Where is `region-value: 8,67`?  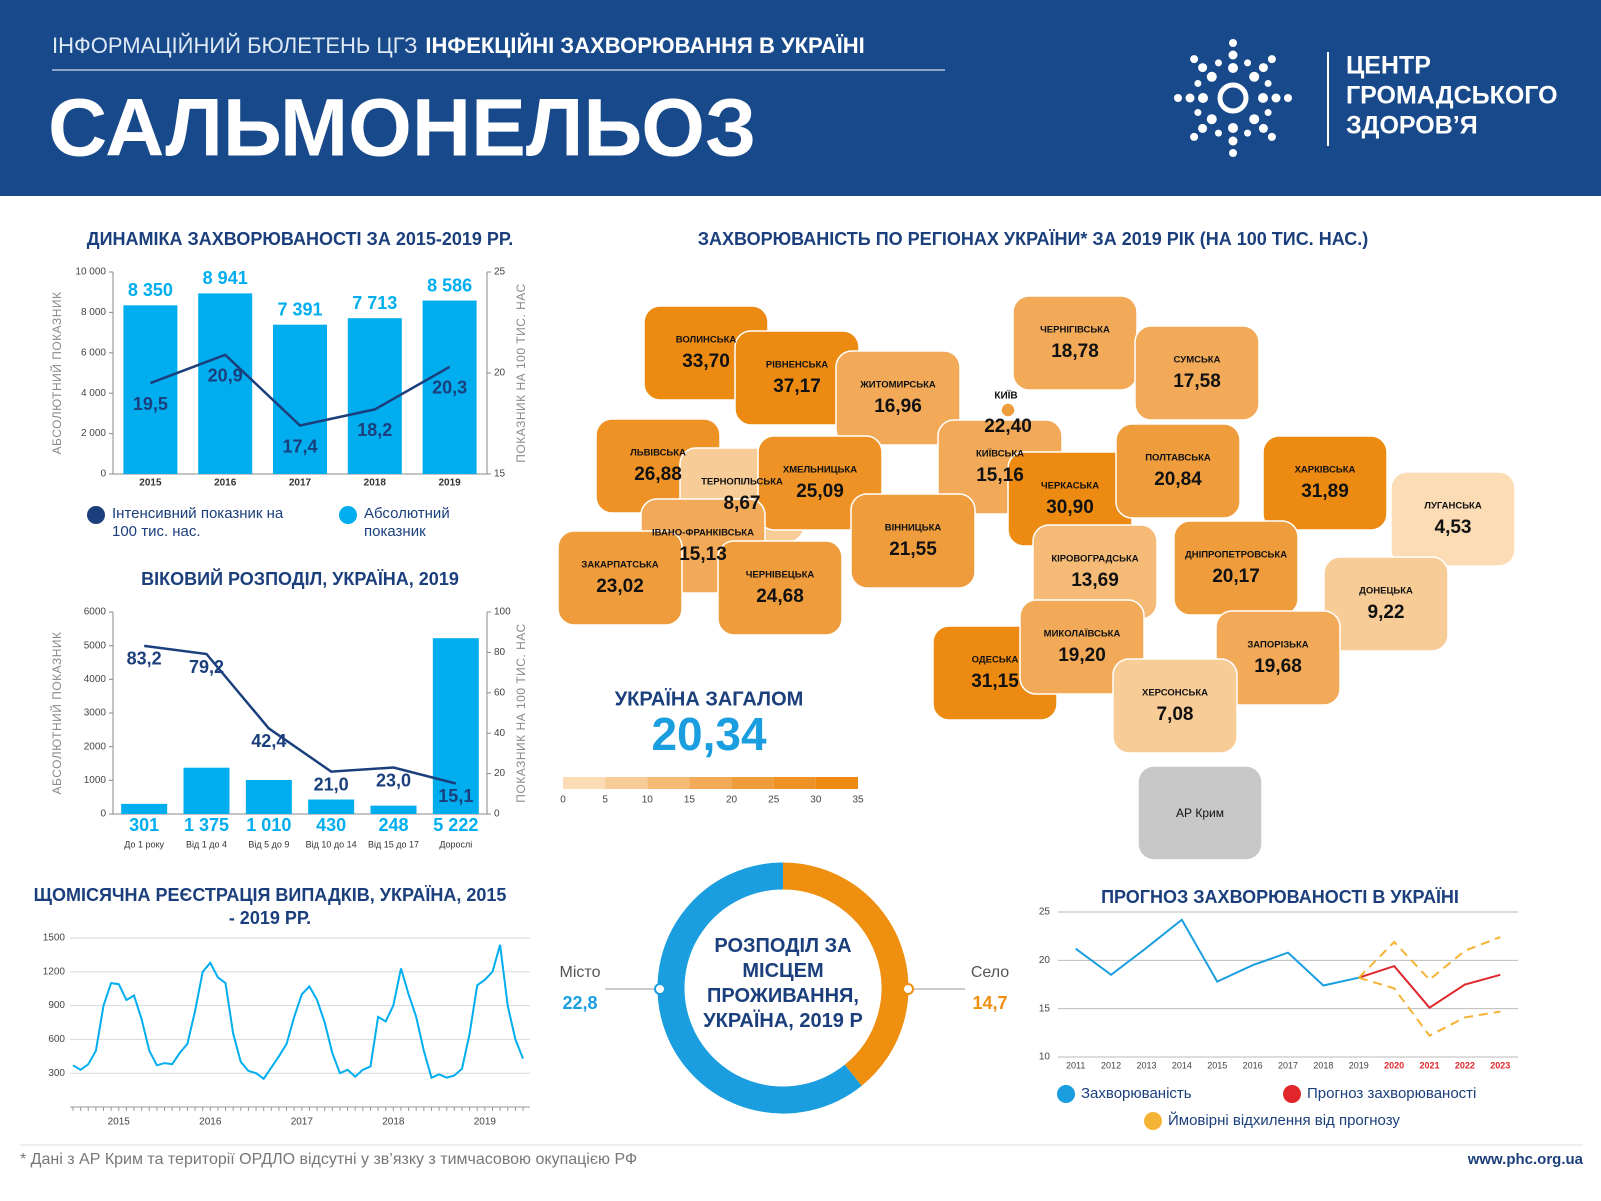
region-value: 8,67 is located at coordinates (742, 503).